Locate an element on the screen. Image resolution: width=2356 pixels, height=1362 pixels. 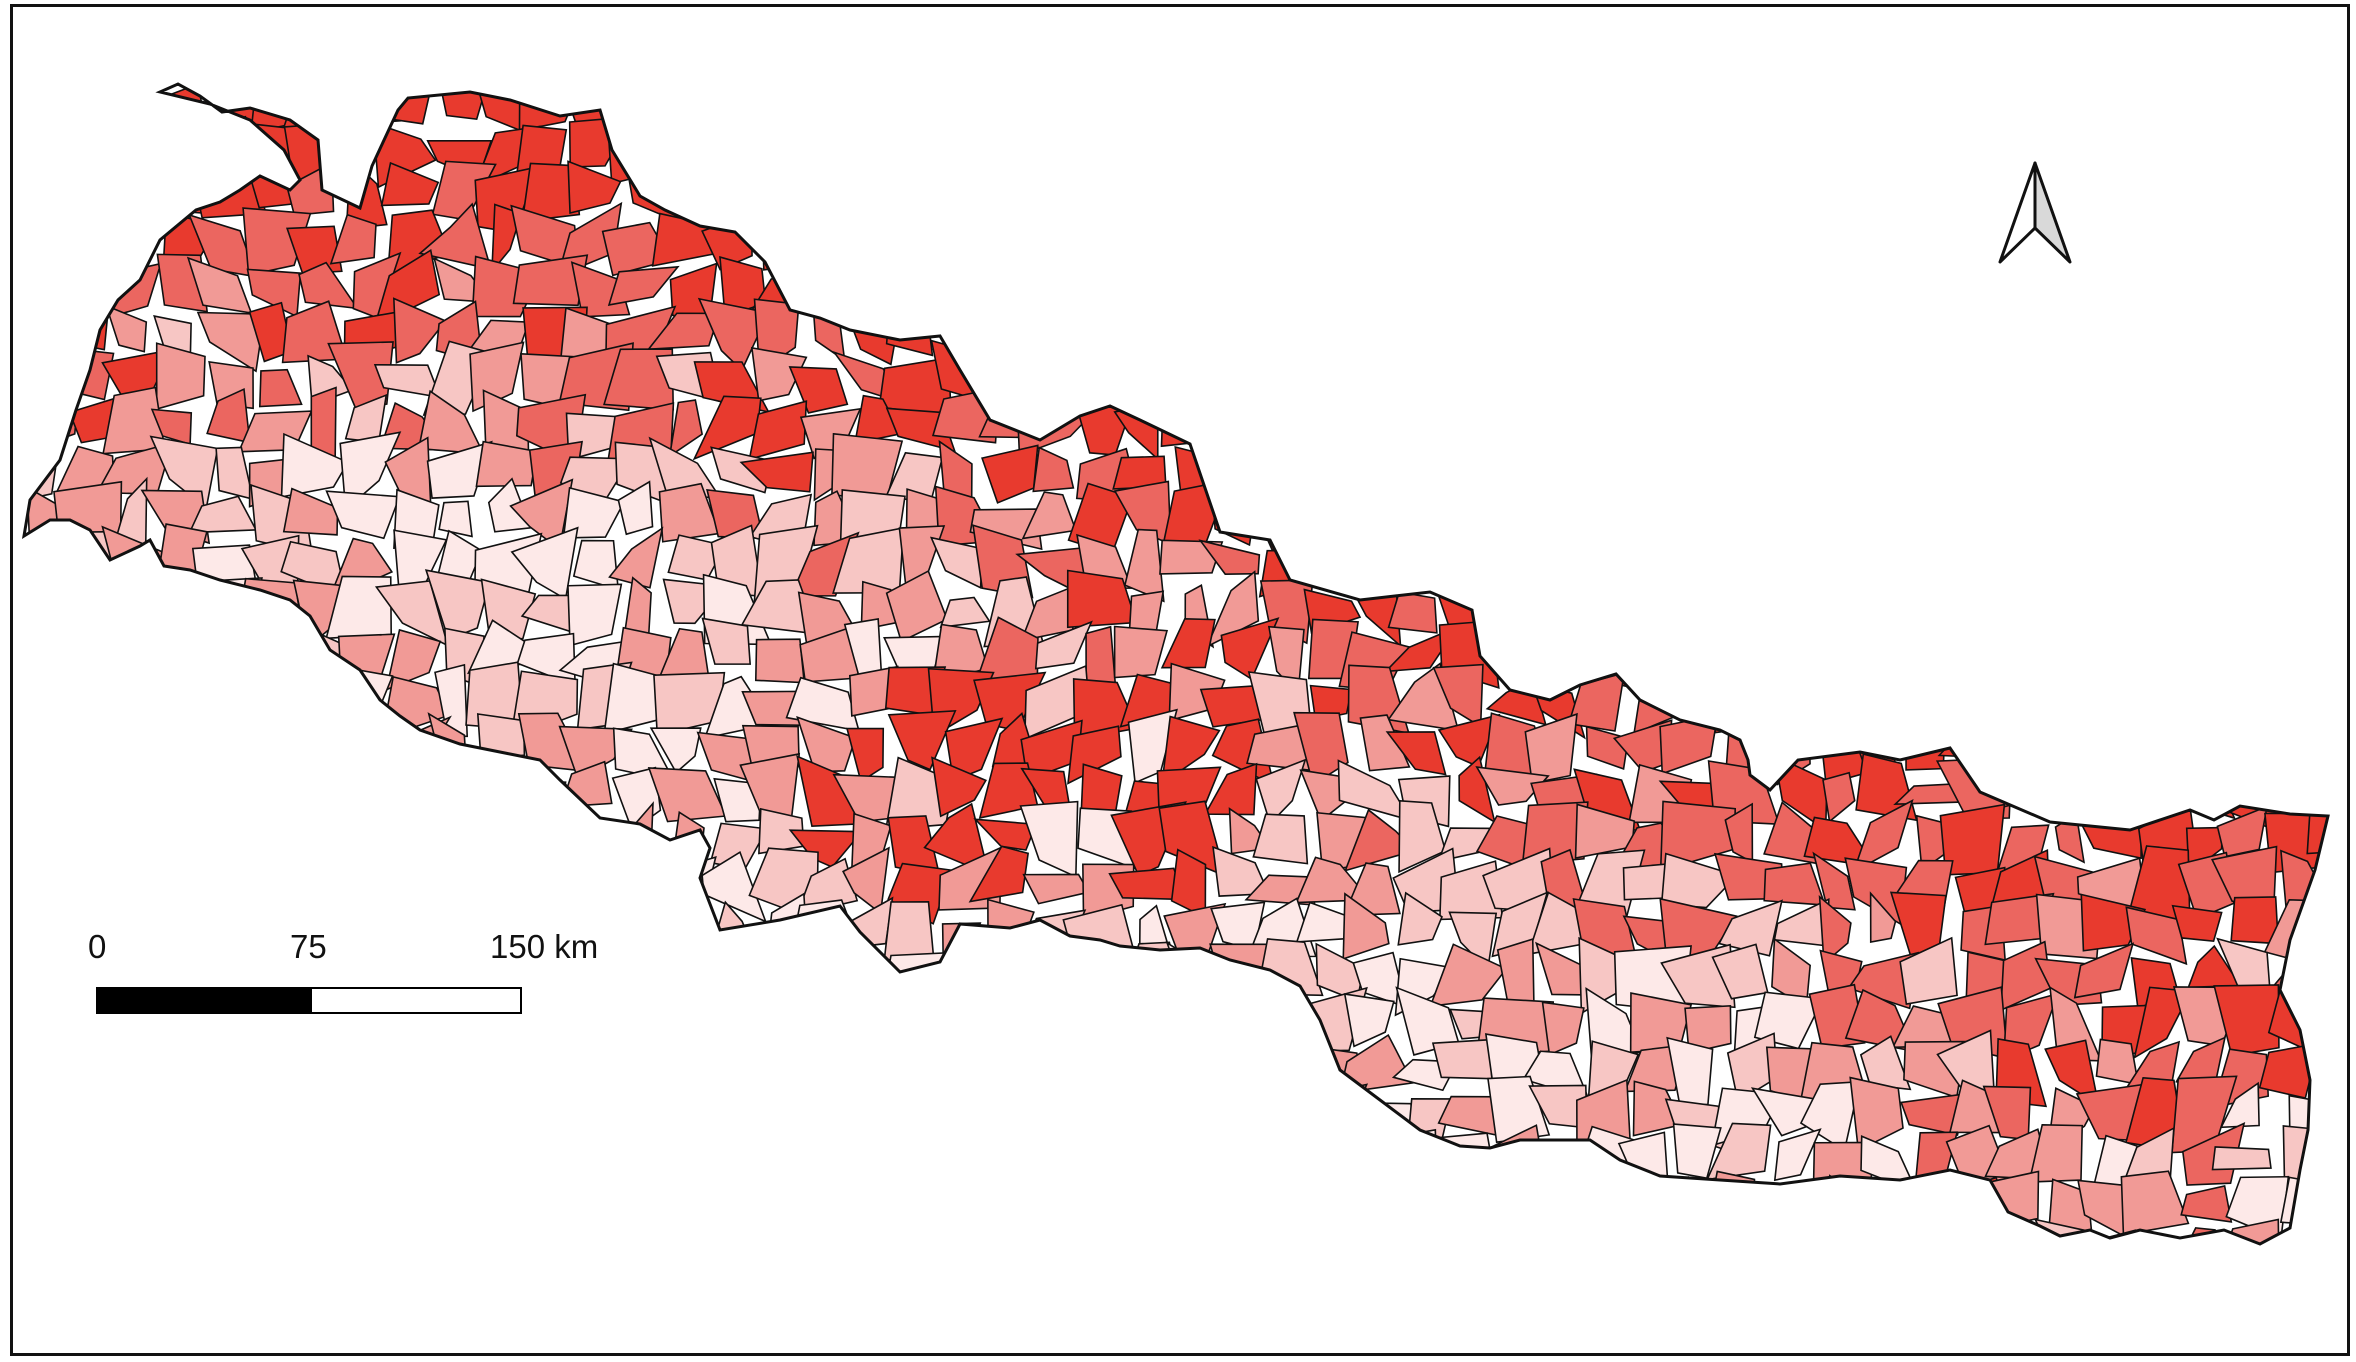
scale-bar-segment-dark is located at coordinates (204, 1000).